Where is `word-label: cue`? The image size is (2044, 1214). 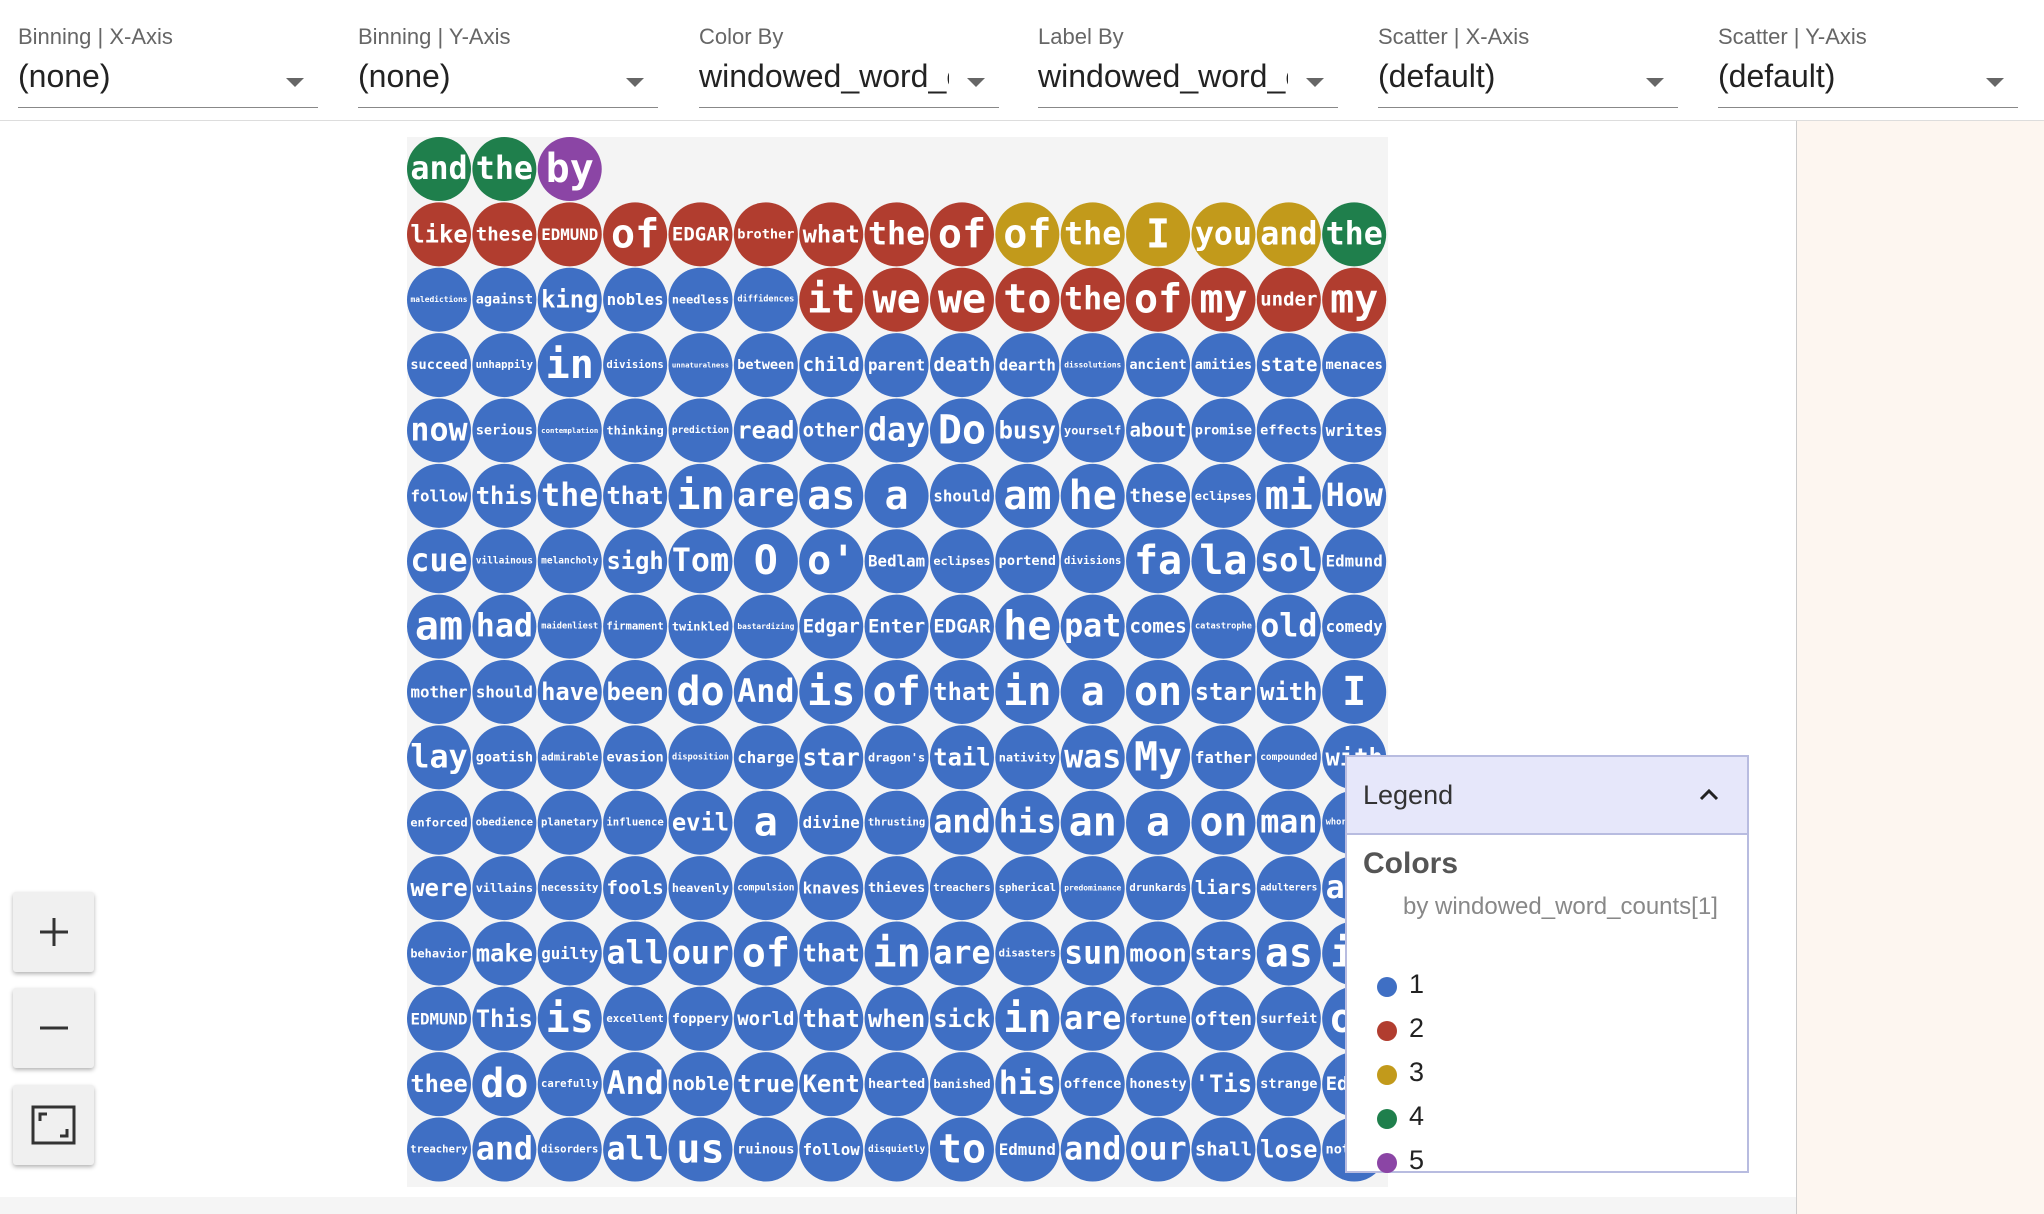
word-label: cue is located at coordinates (438, 561).